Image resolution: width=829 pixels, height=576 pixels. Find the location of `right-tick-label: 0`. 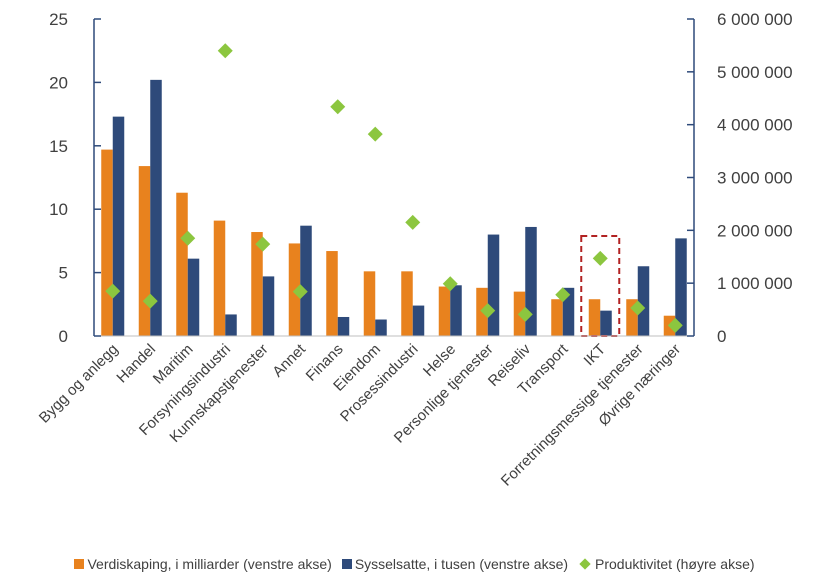

right-tick-label: 0 is located at coordinates (721, 336).